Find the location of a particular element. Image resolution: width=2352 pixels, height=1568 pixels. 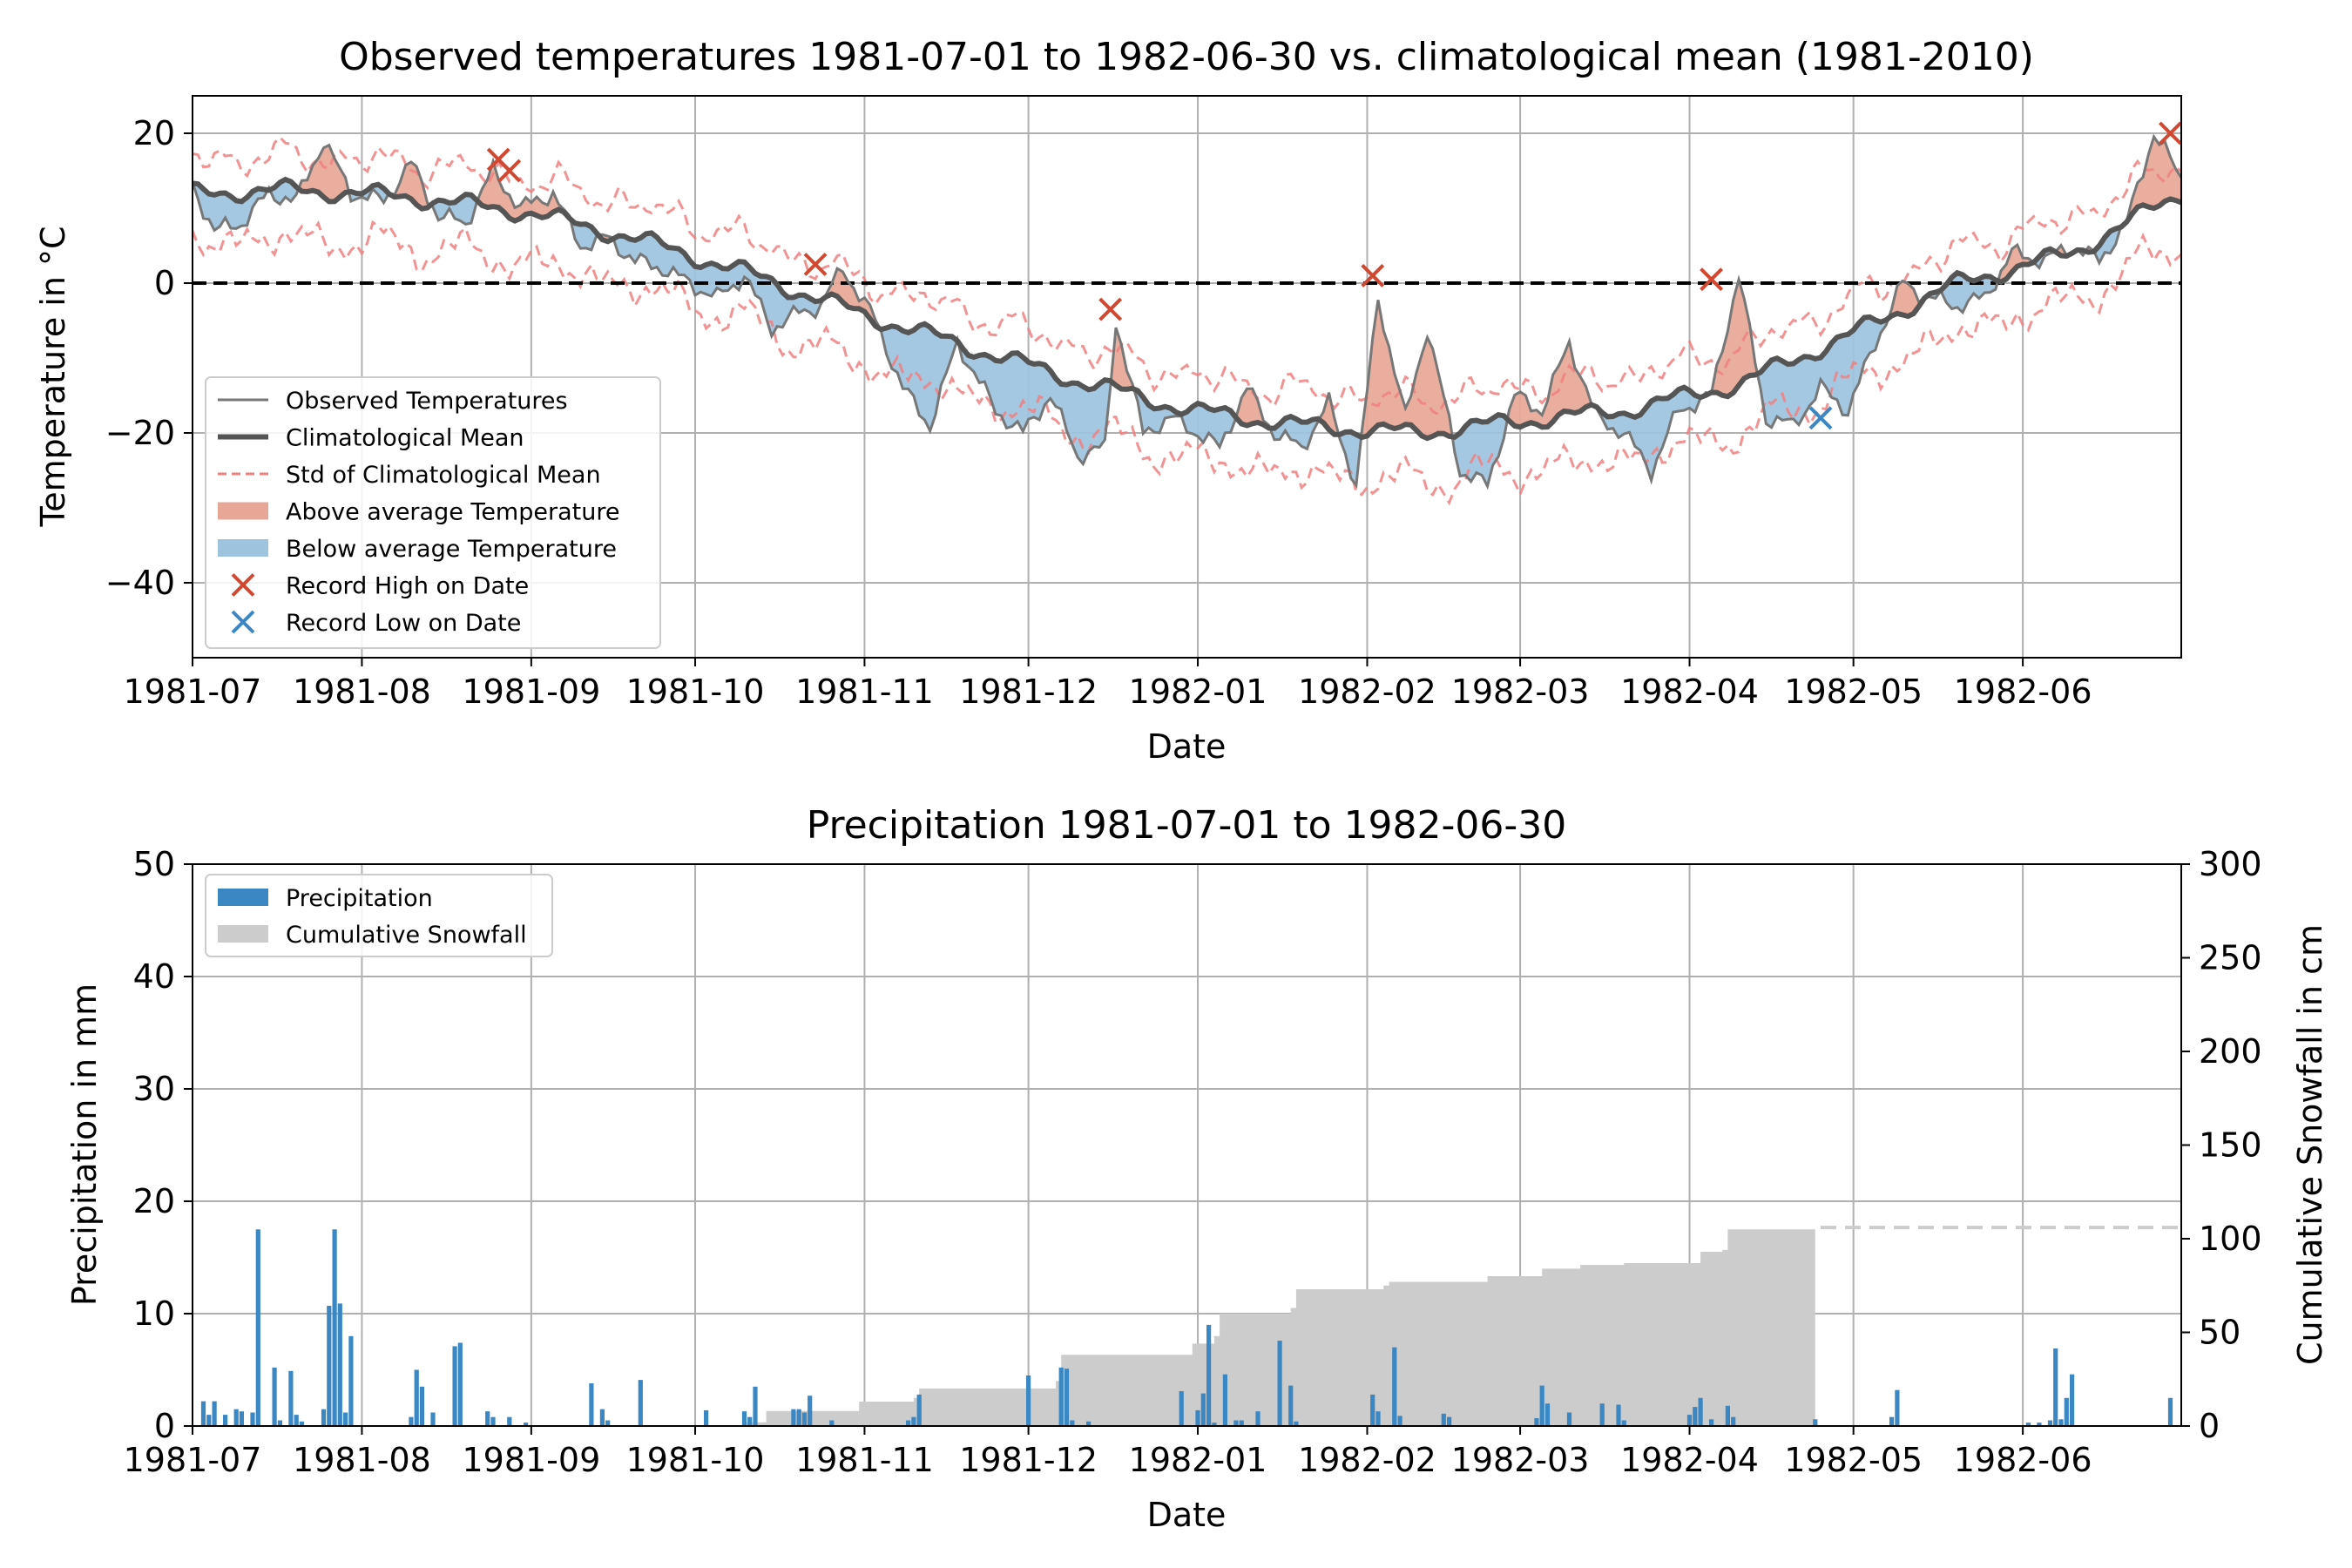

y-tick-label: 0 is located at coordinates (164, 283).